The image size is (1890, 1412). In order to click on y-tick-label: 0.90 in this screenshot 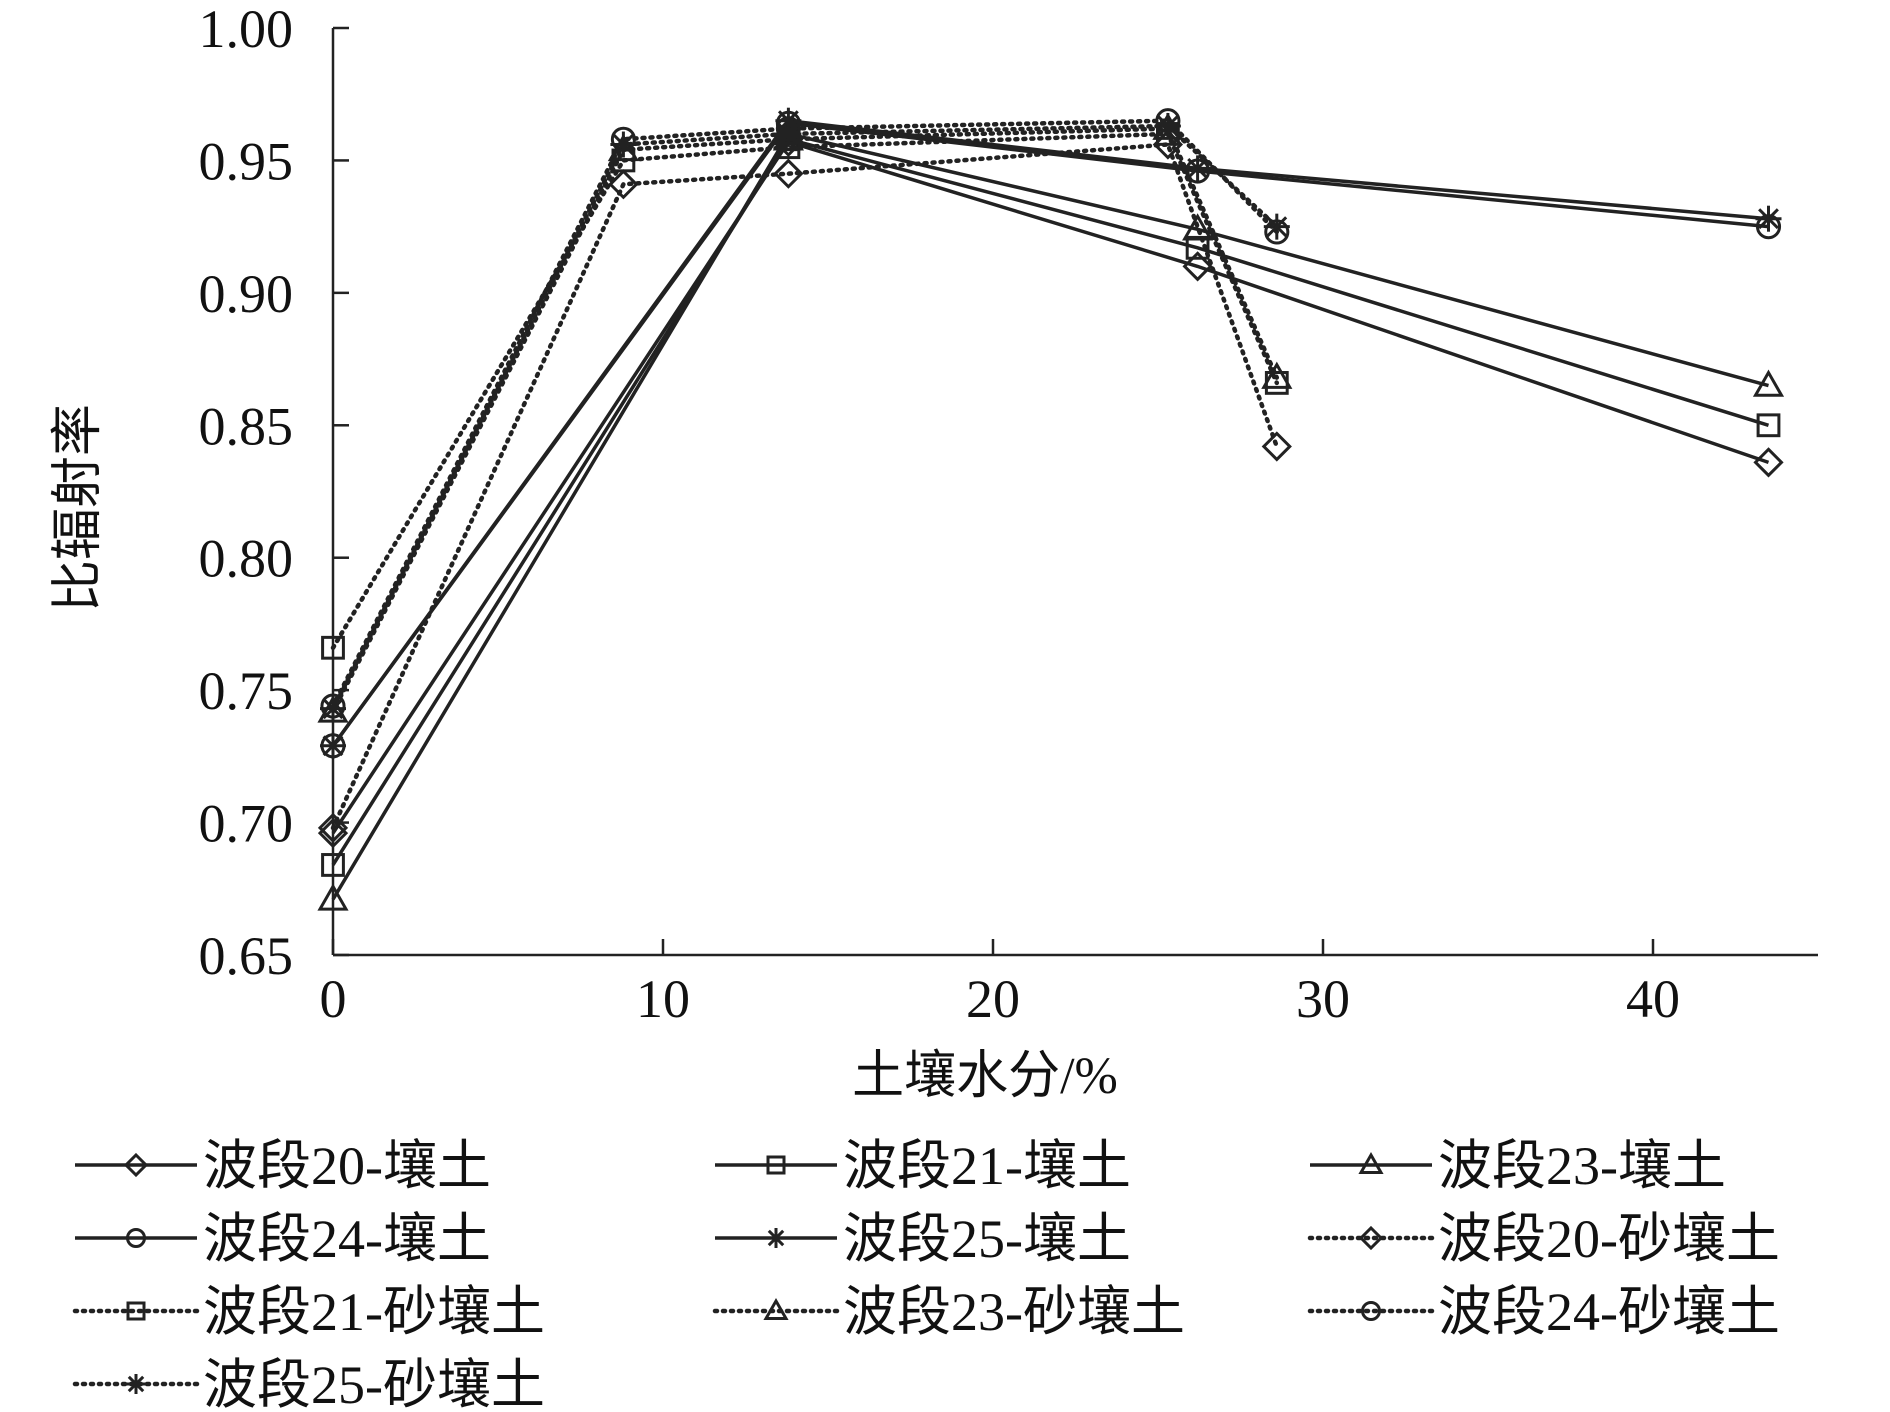, I will do `click(246, 294)`.